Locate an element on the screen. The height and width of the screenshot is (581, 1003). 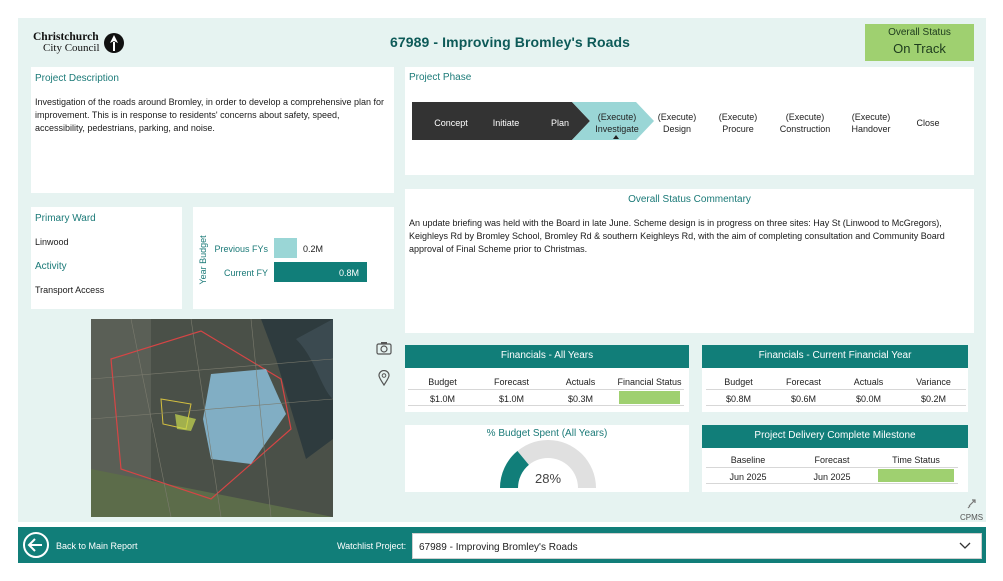
milestone-title: Project Delivery Complete Milestone is located at coordinates (835, 436).